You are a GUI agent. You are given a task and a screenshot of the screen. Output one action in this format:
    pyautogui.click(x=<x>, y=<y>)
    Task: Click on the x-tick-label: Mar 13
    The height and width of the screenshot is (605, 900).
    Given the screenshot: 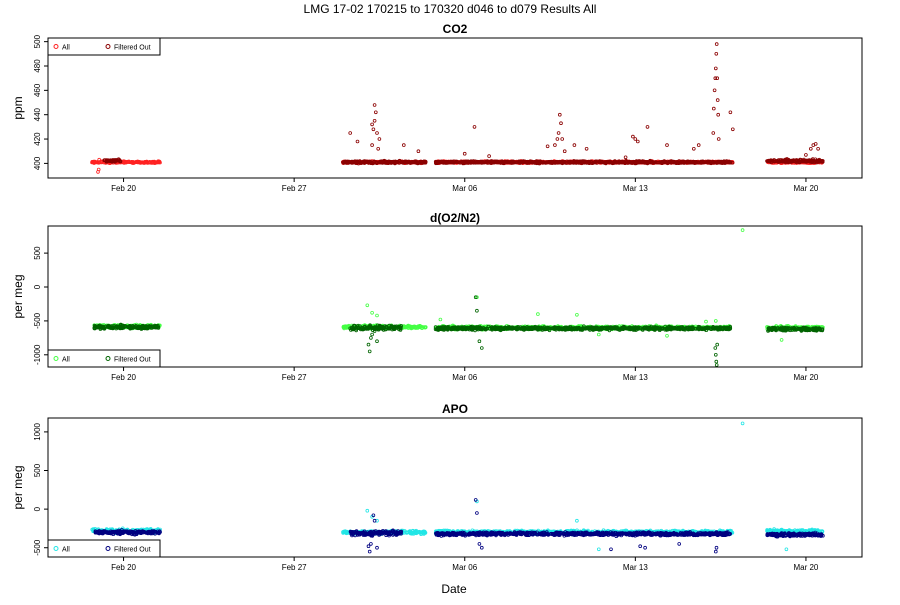 What is the action you would take?
    pyautogui.click(x=635, y=188)
    